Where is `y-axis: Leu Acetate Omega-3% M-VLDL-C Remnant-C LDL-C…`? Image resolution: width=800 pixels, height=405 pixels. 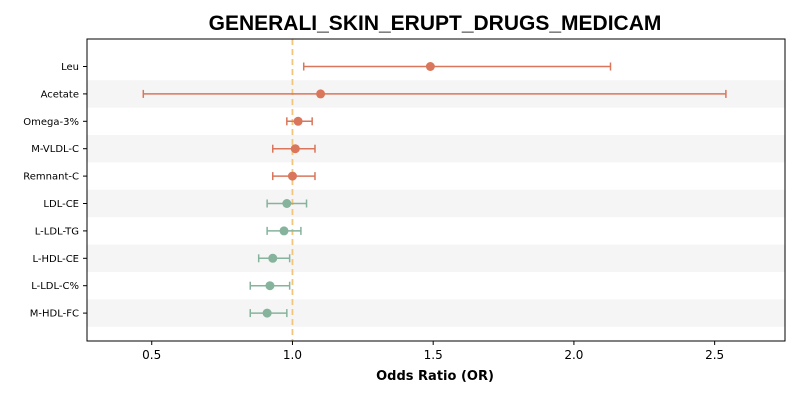 y-axis: Leu Acetate Omega-3% M-VLDL-C Remnant-C LDL-C… is located at coordinates (55, 191).